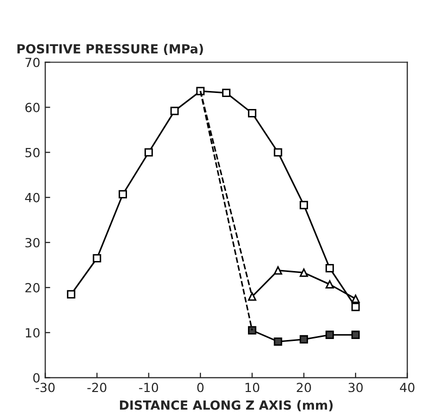  What do you see at coordinates (32, 287) in the screenshot?
I see `y-tick-label: 20` at bounding box center [32, 287].